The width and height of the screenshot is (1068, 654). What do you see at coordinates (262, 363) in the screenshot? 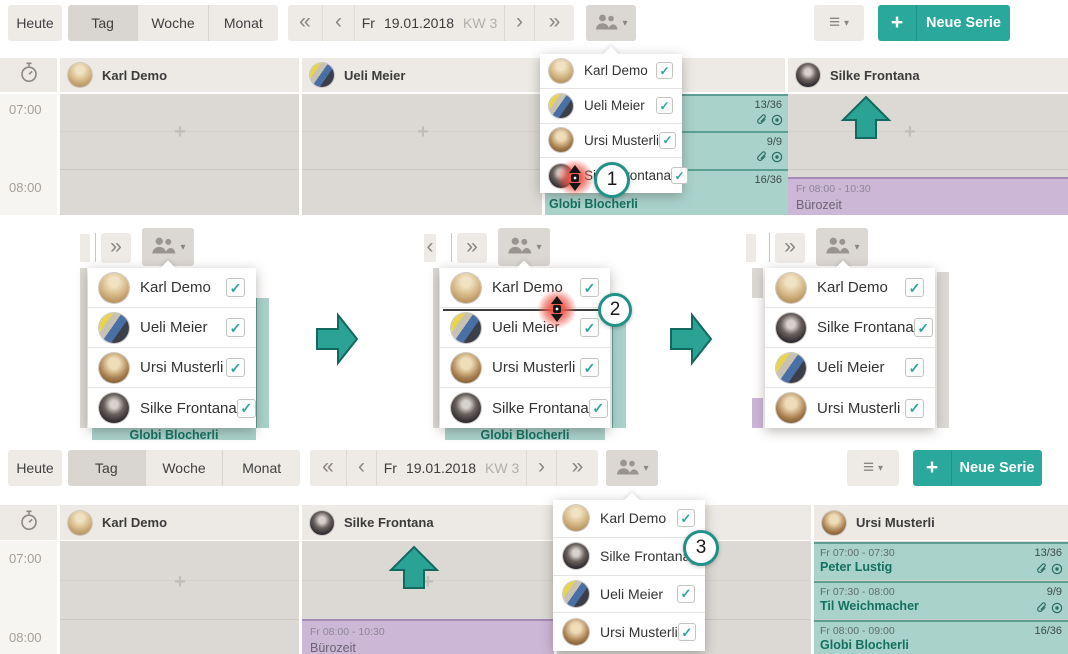
I see `event-fragment` at bounding box center [262, 363].